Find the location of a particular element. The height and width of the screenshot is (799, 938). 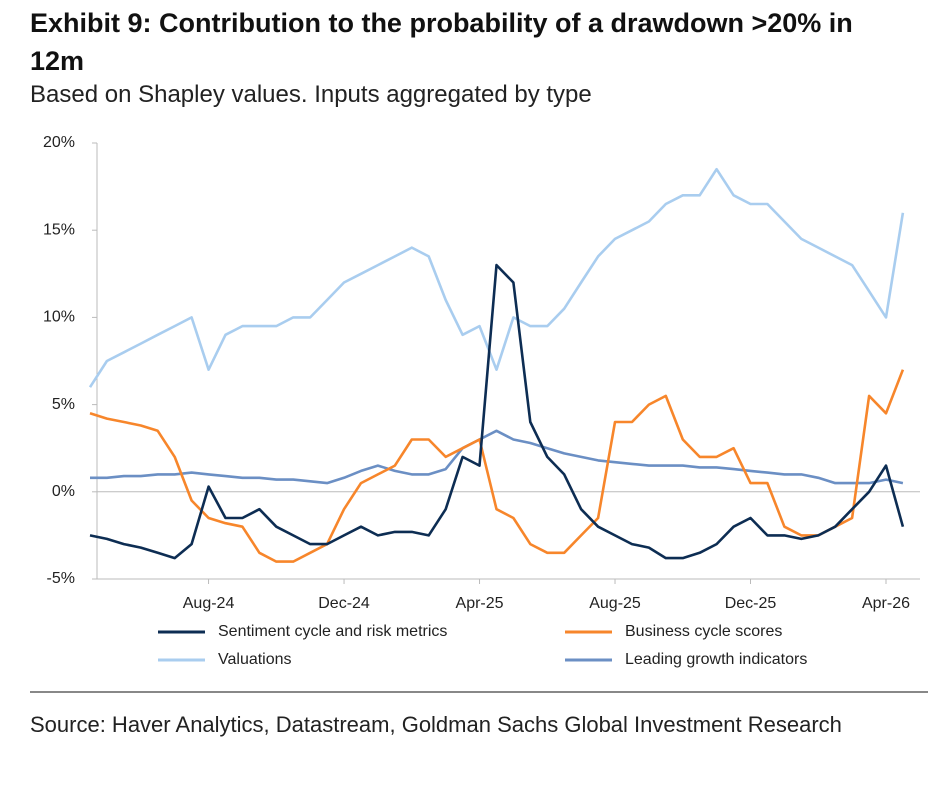

series-line is located at coordinates (497, 457).